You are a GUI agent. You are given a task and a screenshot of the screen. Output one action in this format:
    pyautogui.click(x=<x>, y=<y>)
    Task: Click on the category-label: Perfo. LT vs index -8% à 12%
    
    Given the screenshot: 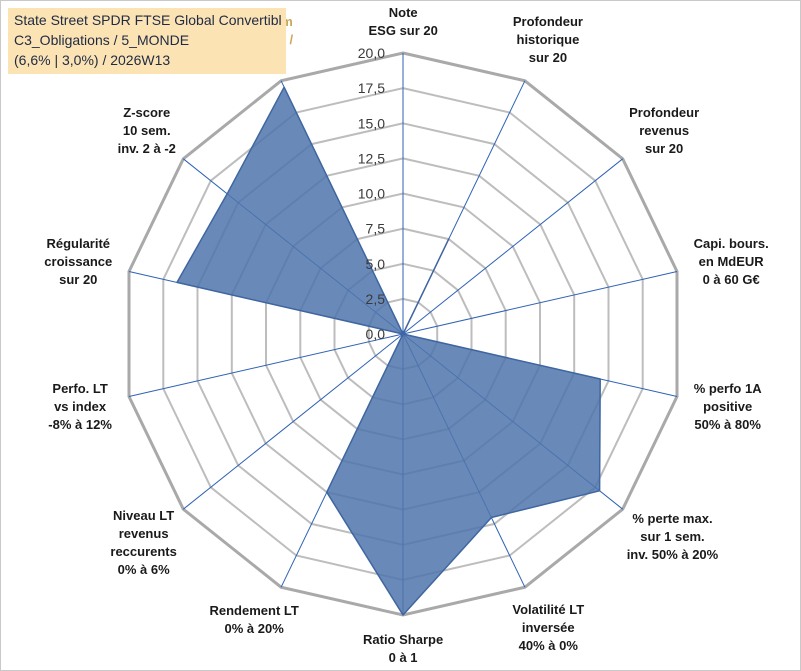 What is the action you would take?
    pyautogui.click(x=80, y=407)
    